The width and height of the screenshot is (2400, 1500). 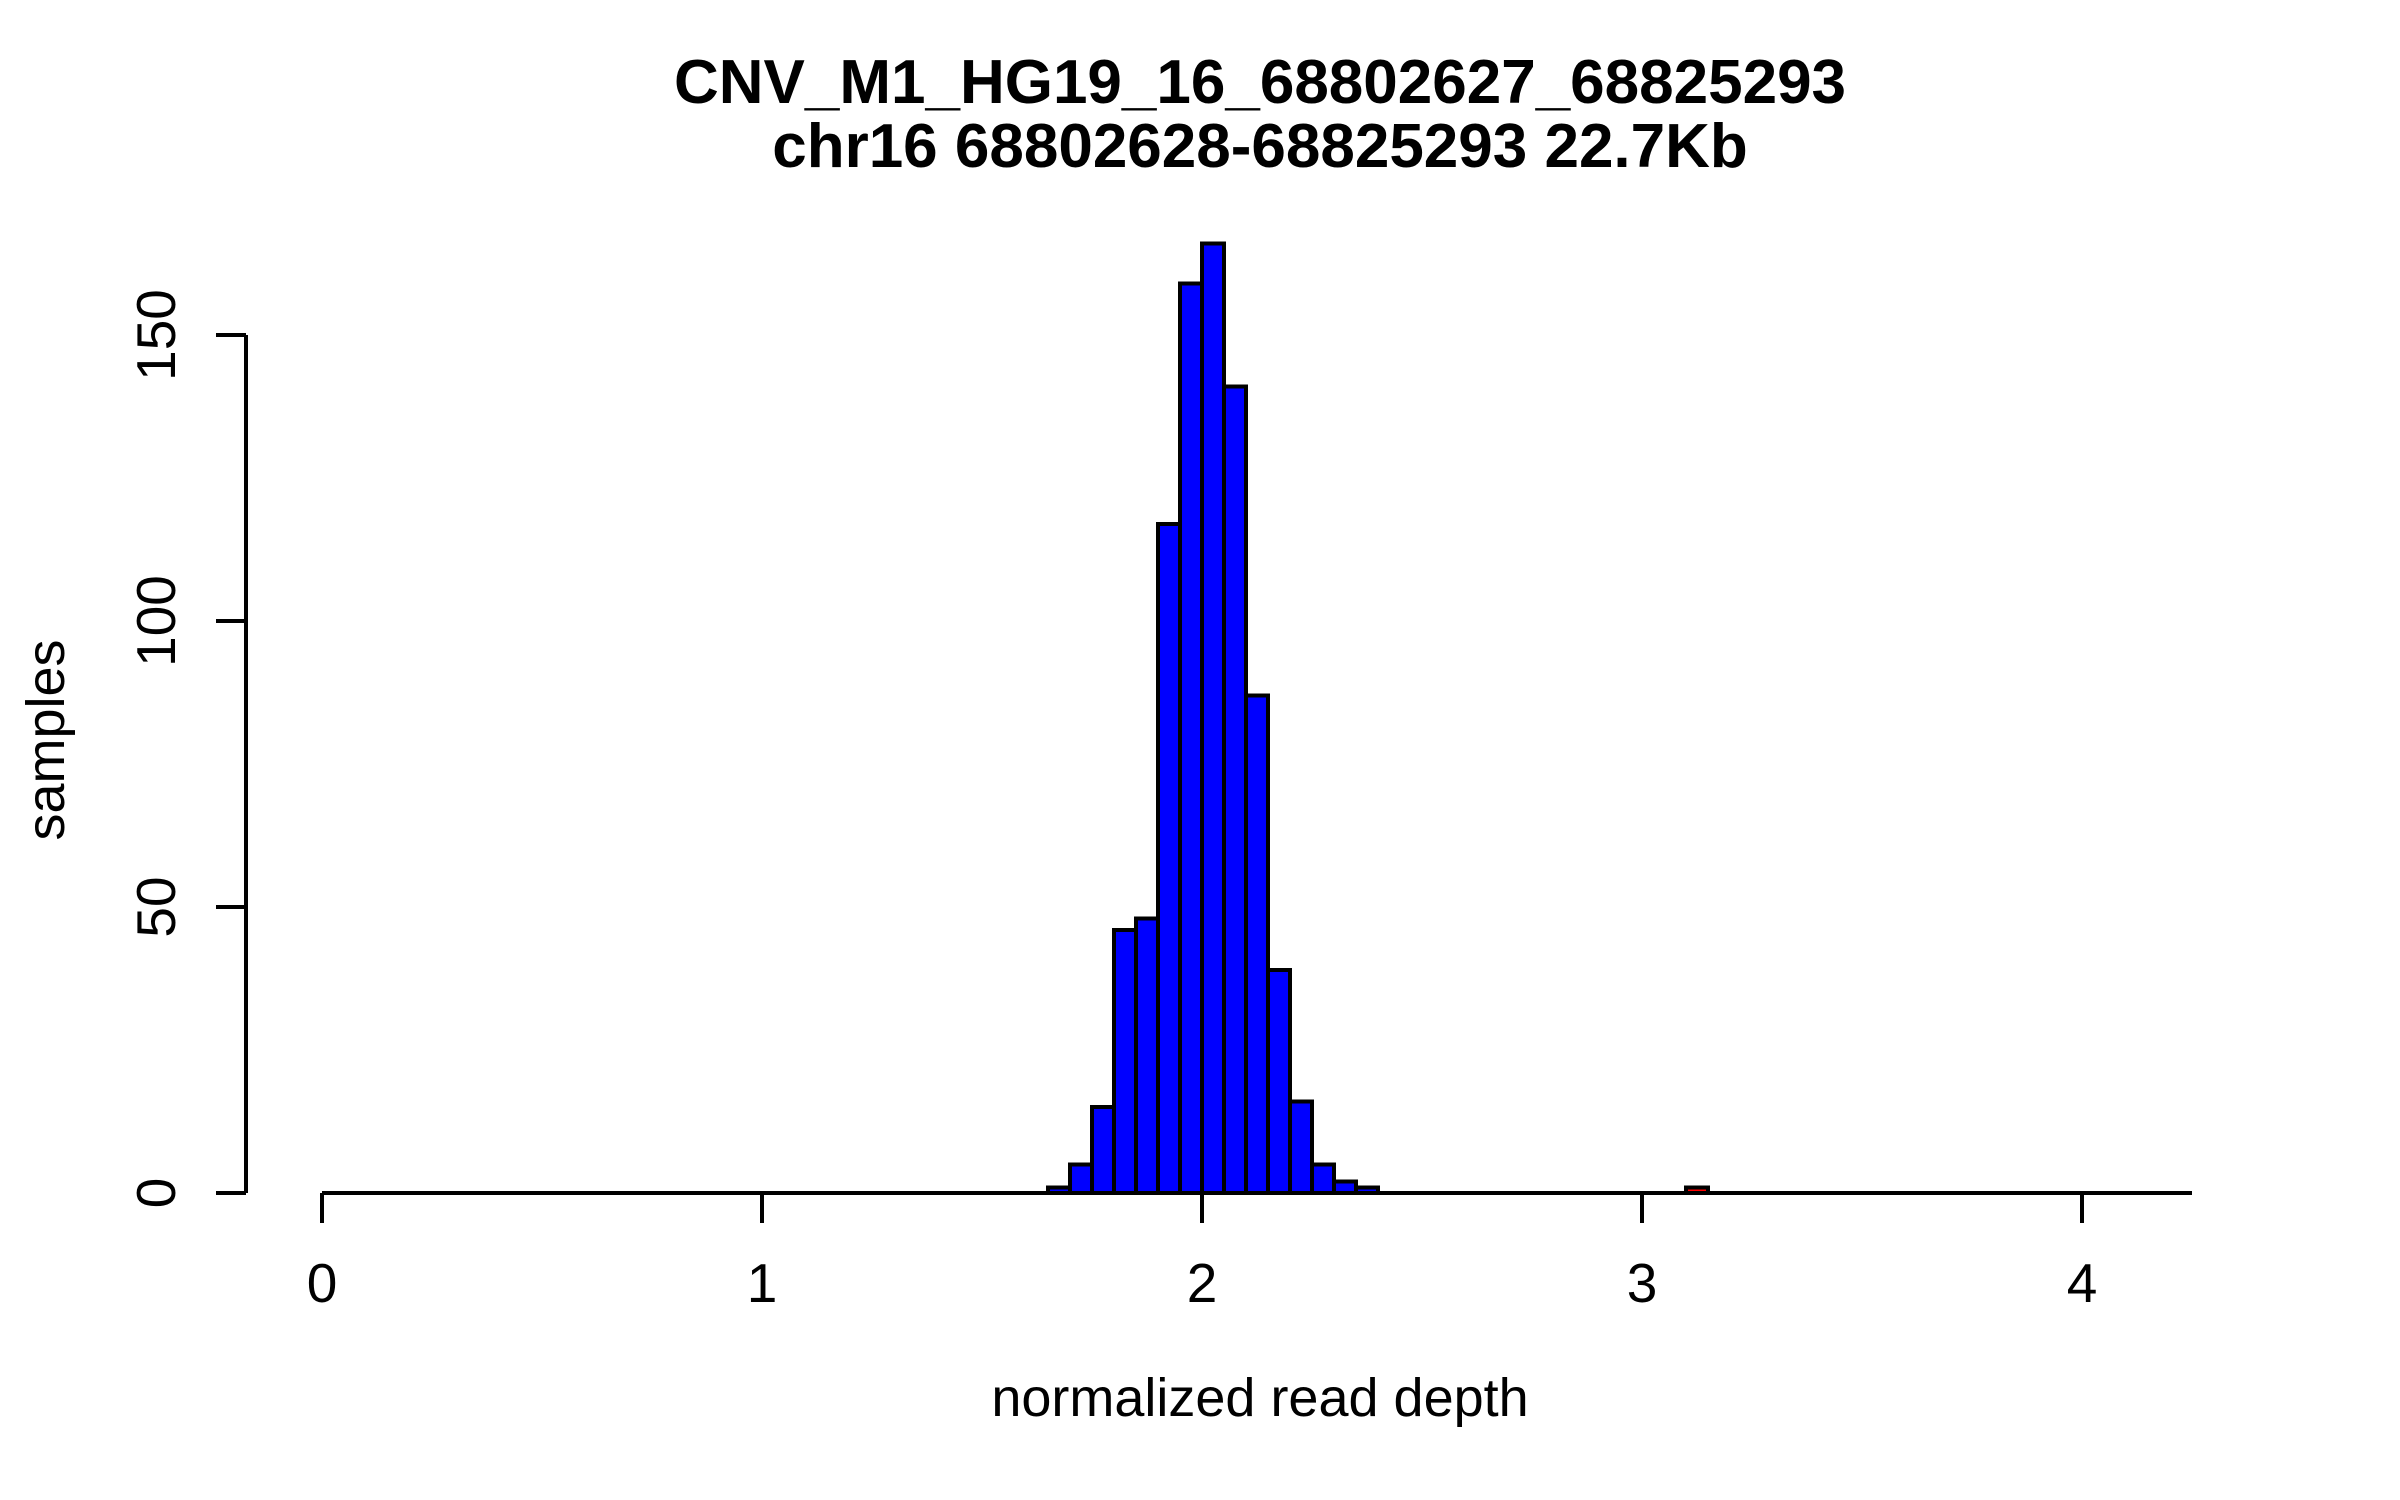 I want to click on plot-subtitle: chr16 68802628-68825293 22.7Kb, so click(x=1260, y=146).